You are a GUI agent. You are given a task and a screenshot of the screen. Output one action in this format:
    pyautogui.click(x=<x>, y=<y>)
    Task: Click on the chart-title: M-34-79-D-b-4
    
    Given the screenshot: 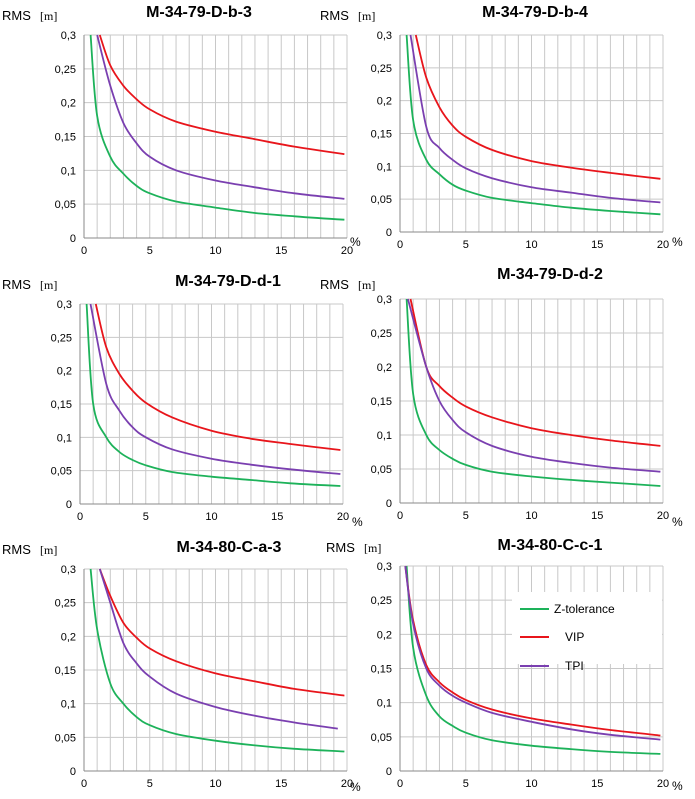 What is the action you would take?
    pyautogui.click(x=535, y=12)
    